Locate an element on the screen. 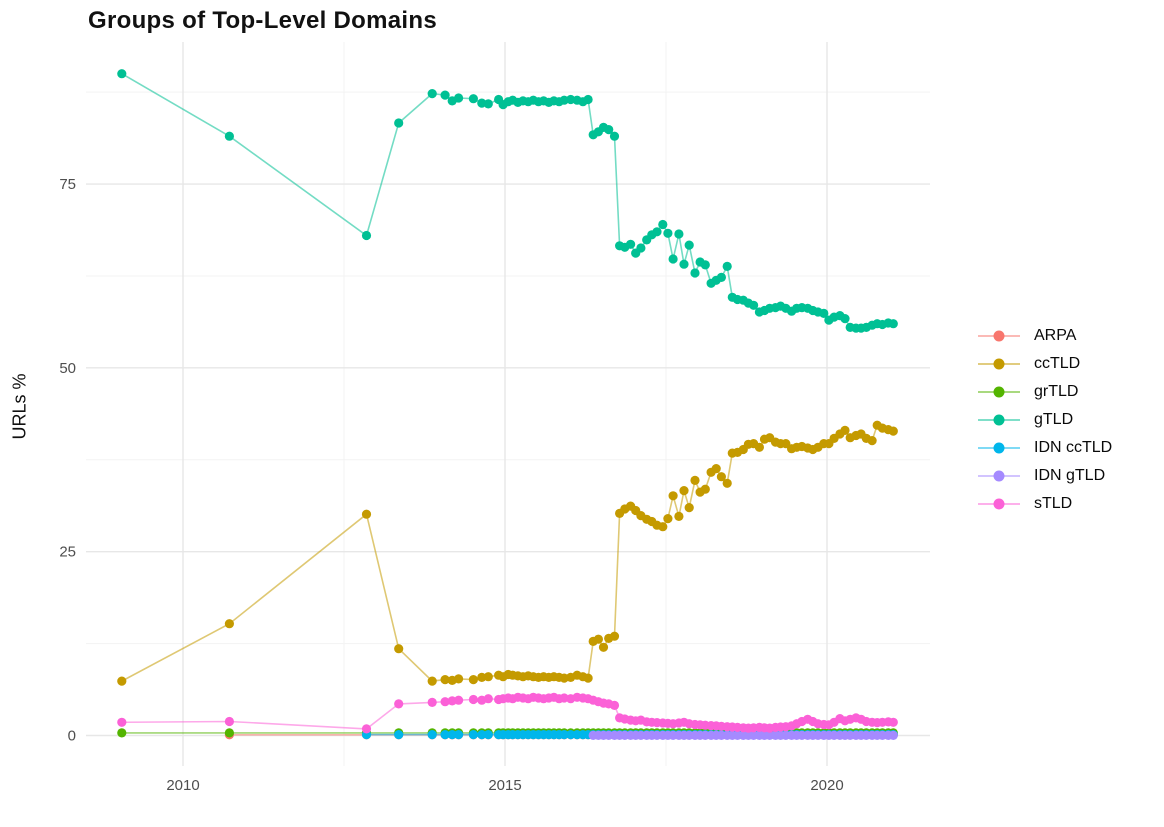 This screenshot has width=1164, height=827. legend: ARPA ccTLD grTLD gTLD IDN ccTLD IDN gTLD sTLD is located at coordinates (1044, 420).